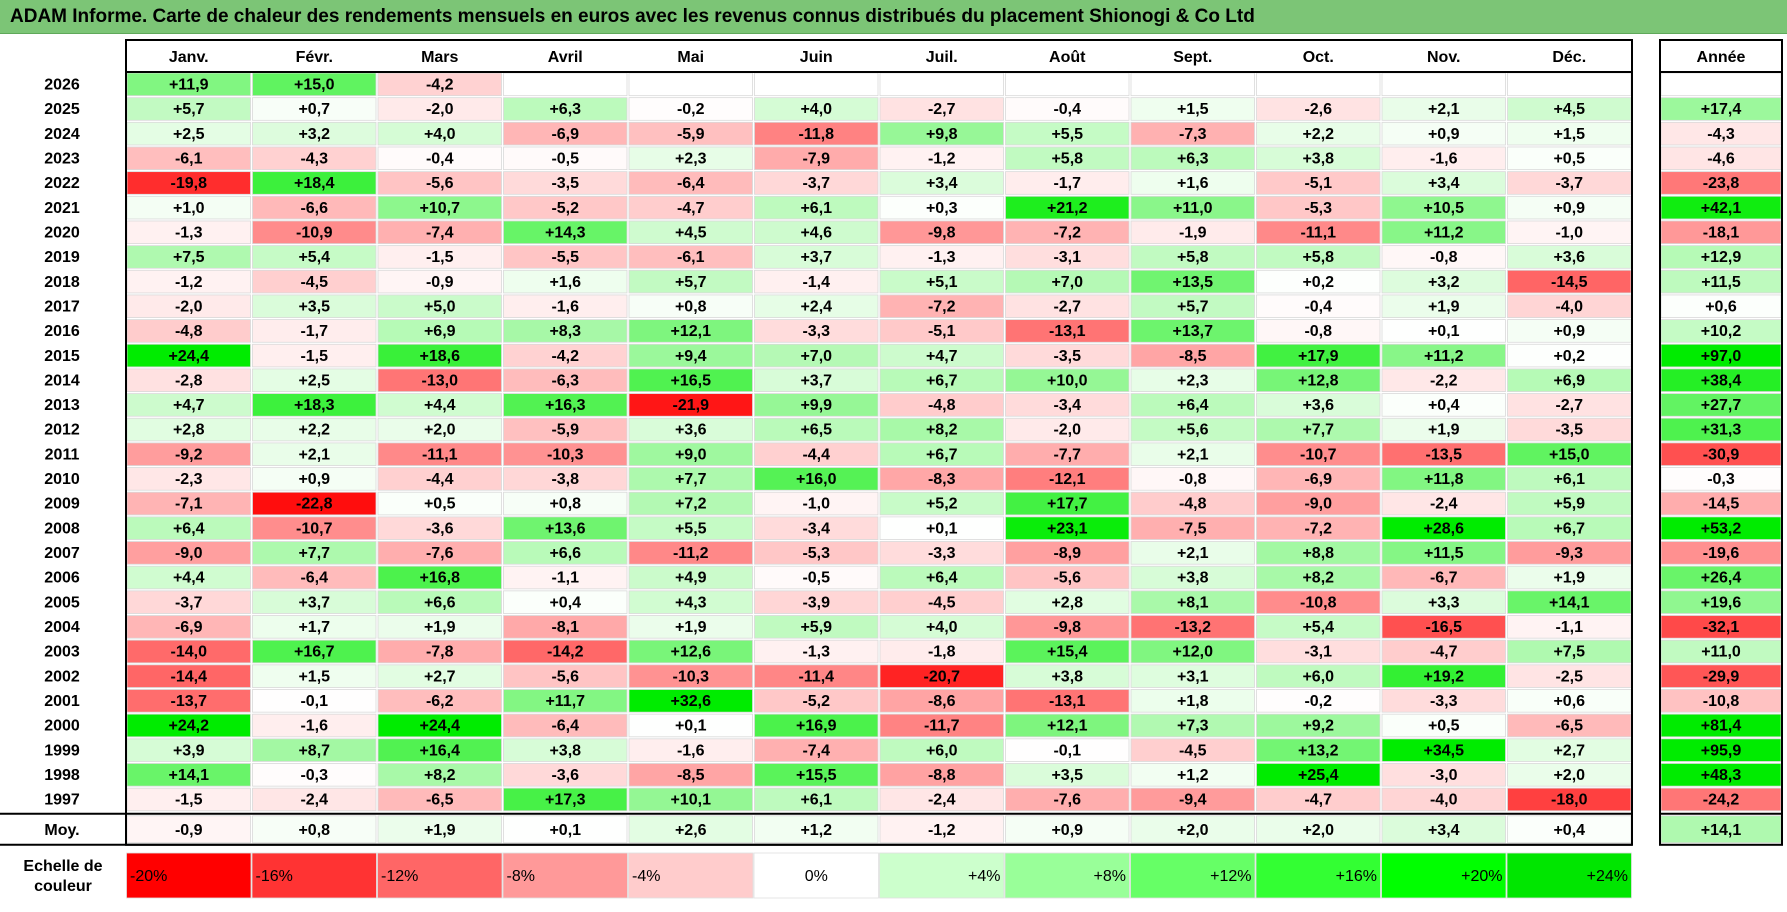 The width and height of the screenshot is (1787, 912). Describe the element at coordinates (189, 257) in the screenshot. I see `cell-value: +7,5` at that location.